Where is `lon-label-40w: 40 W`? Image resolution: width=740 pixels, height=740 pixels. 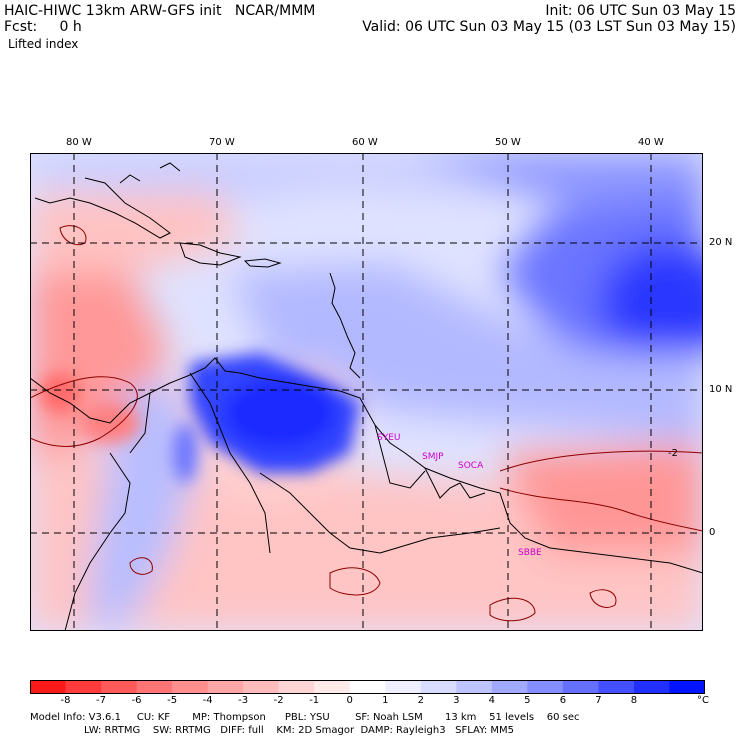 lon-label-40w: 40 W is located at coordinates (651, 142).